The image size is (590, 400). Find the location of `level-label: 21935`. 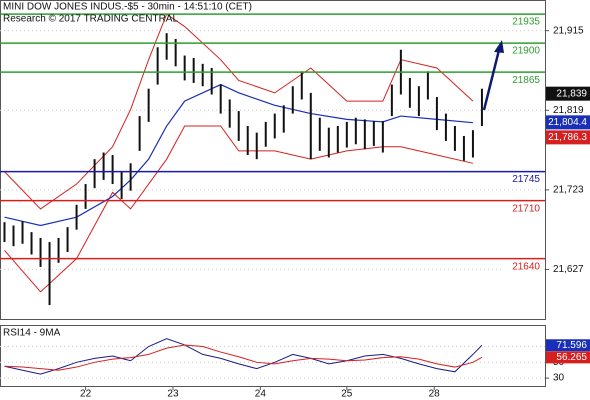

level-label: 21935 is located at coordinates (526, 22).